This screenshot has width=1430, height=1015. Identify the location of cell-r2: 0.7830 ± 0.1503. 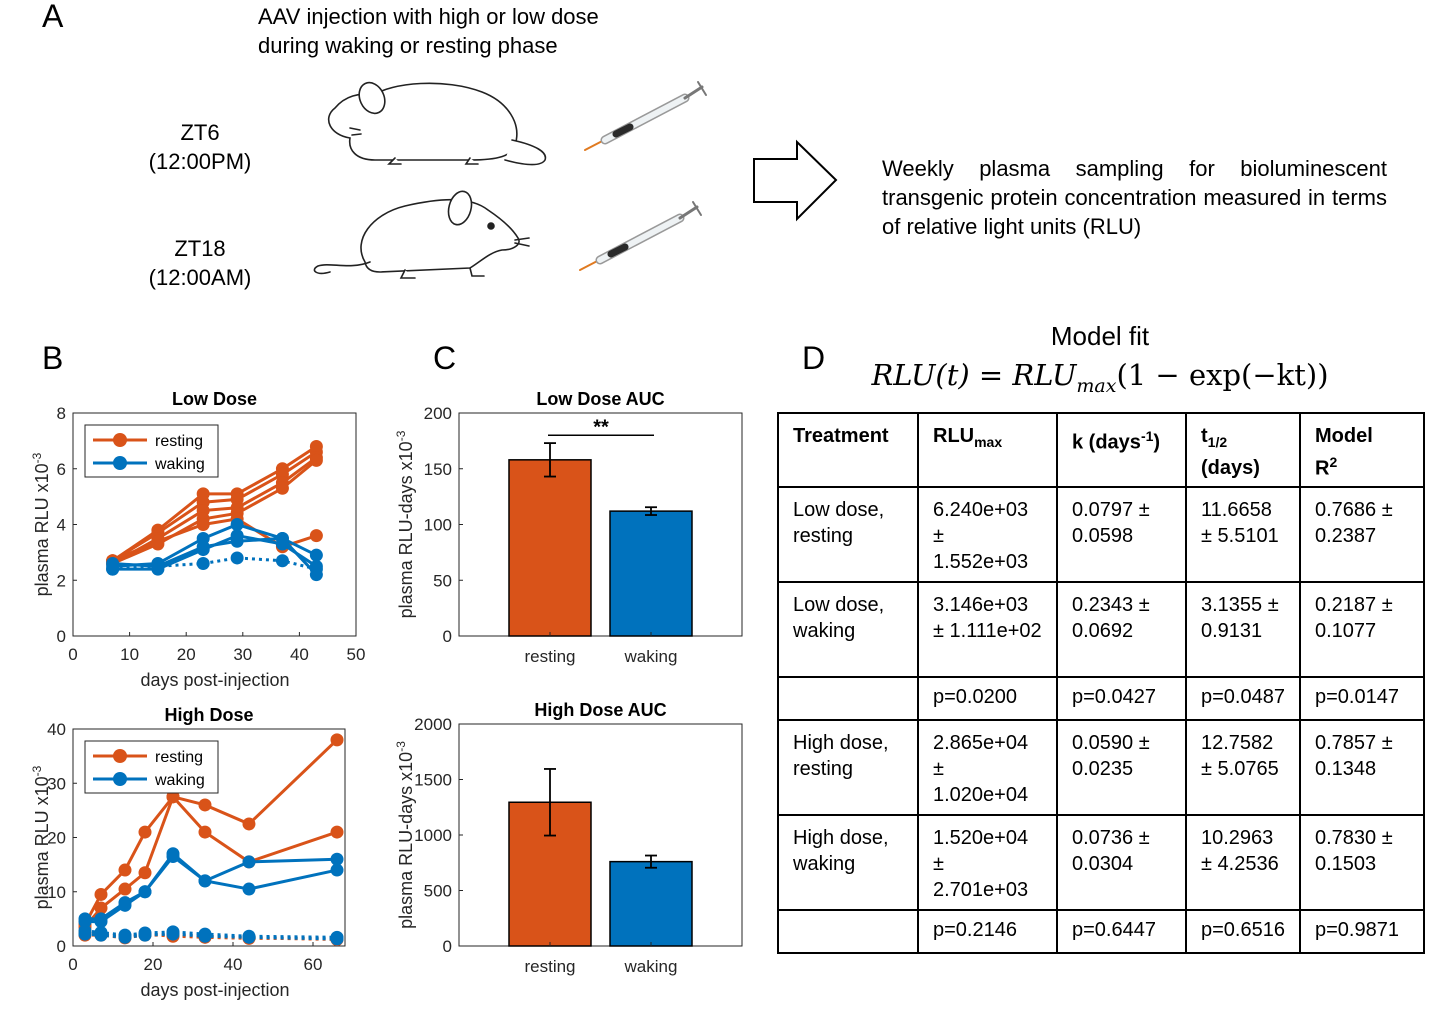
(1362, 862).